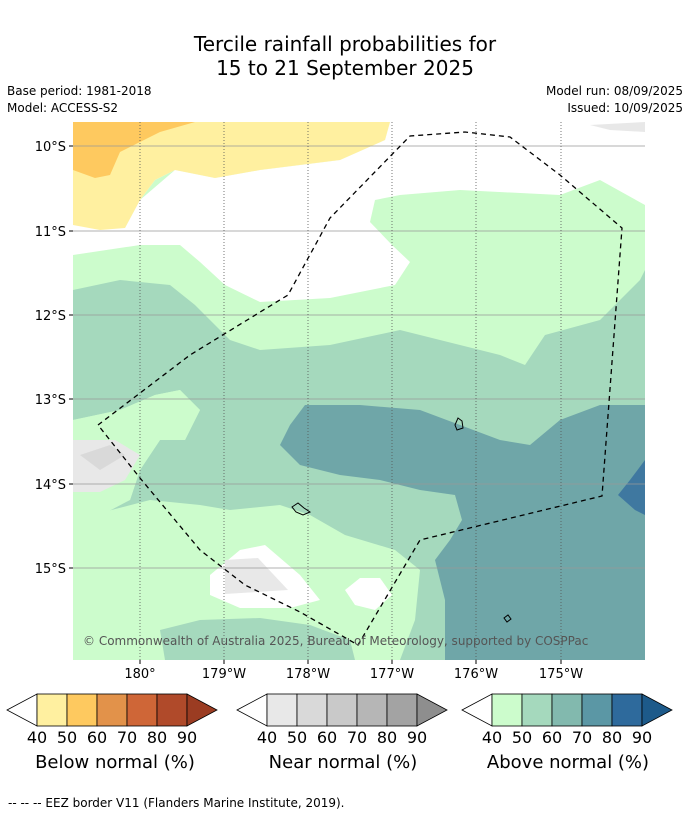 This screenshot has height=816, width=690. What do you see at coordinates (327, 737) in the screenshot?
I see `near-tick-label: 60` at bounding box center [327, 737].